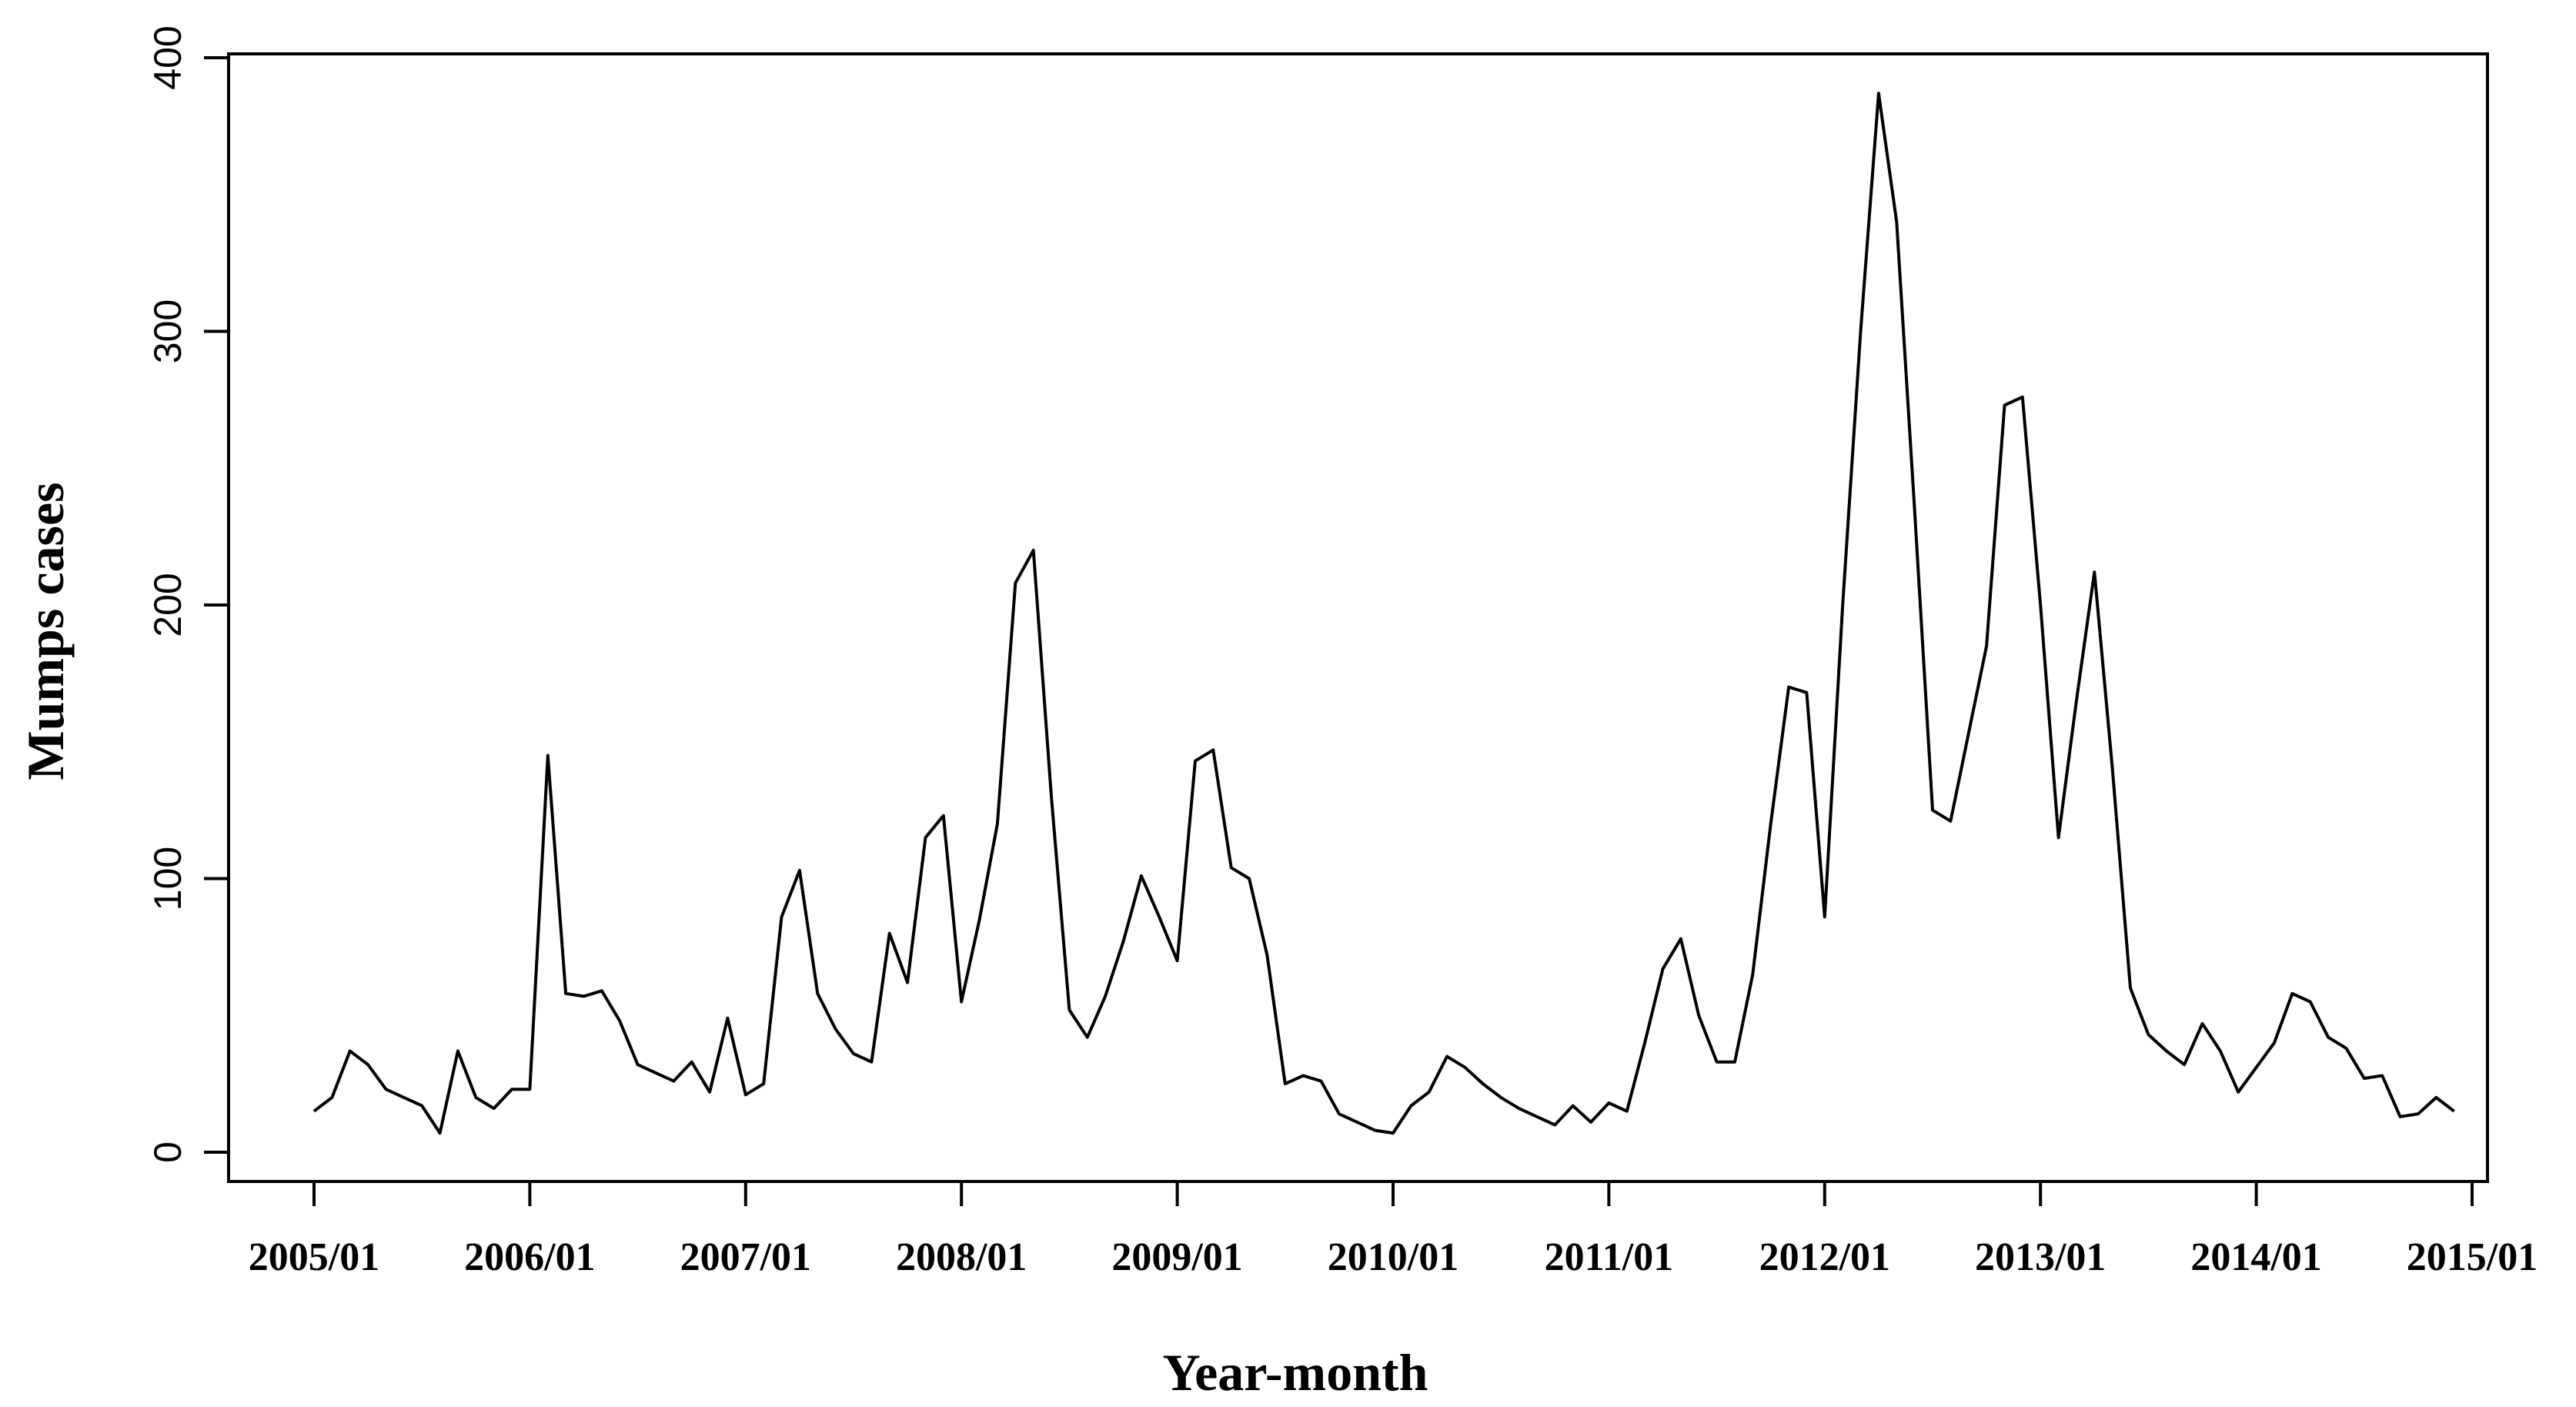 The height and width of the screenshot is (1407, 2576). Describe the element at coordinates (961, 1257) in the screenshot. I see `x-tick-label: 2008/01` at that location.